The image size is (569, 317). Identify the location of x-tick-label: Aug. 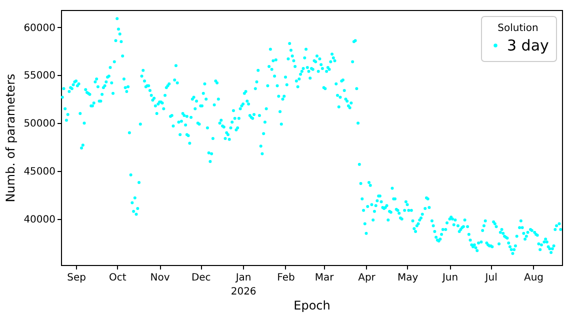
(534, 278).